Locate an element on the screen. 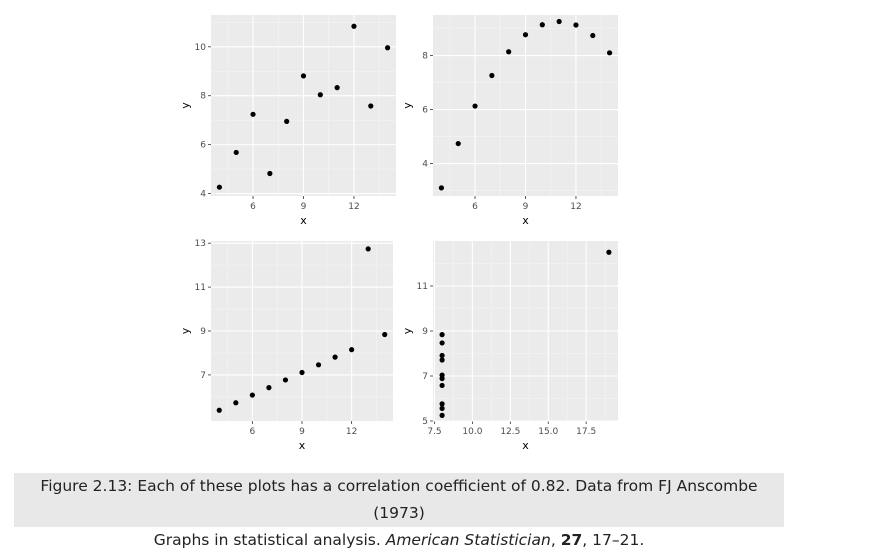  scatter-panel-2: 6 9 12 4 6 8 x y is located at coordinates (509, 121).